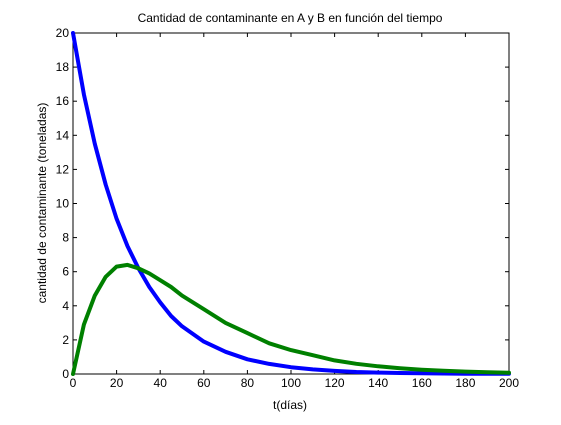 The image size is (561, 425). I want to click on x-tick-label: 160, so click(422, 383).